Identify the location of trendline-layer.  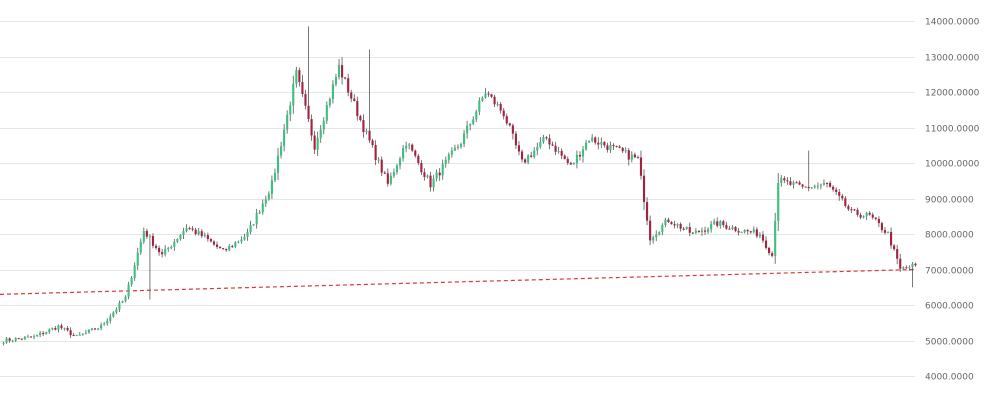
(458, 281).